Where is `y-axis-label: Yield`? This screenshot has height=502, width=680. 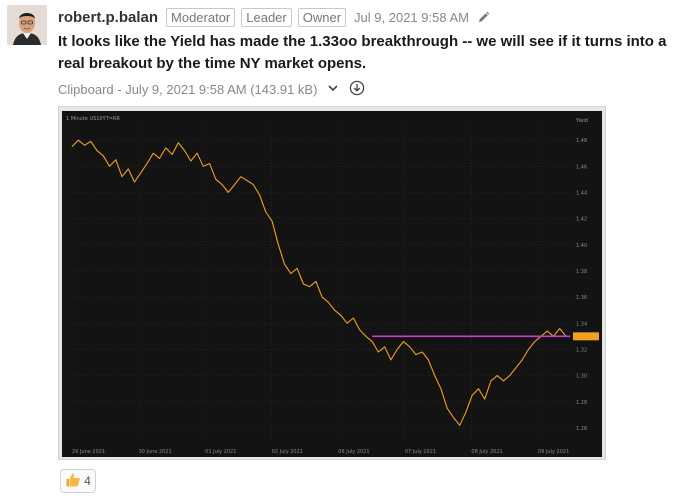 y-axis-label: Yield is located at coordinates (581, 121).